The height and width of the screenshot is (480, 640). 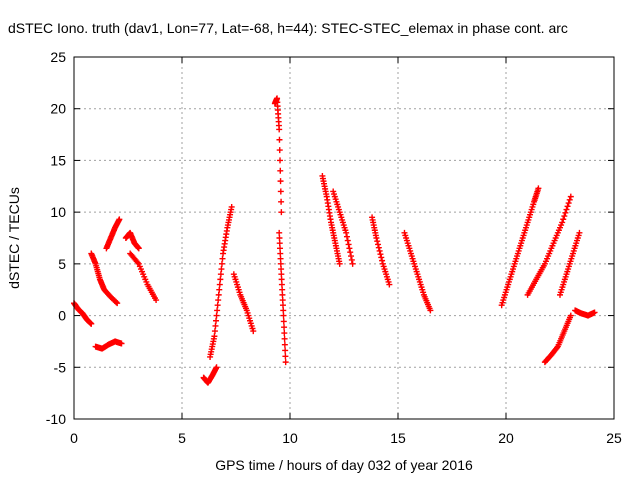 I want to click on y-tick-label: -5, so click(x=60, y=367).